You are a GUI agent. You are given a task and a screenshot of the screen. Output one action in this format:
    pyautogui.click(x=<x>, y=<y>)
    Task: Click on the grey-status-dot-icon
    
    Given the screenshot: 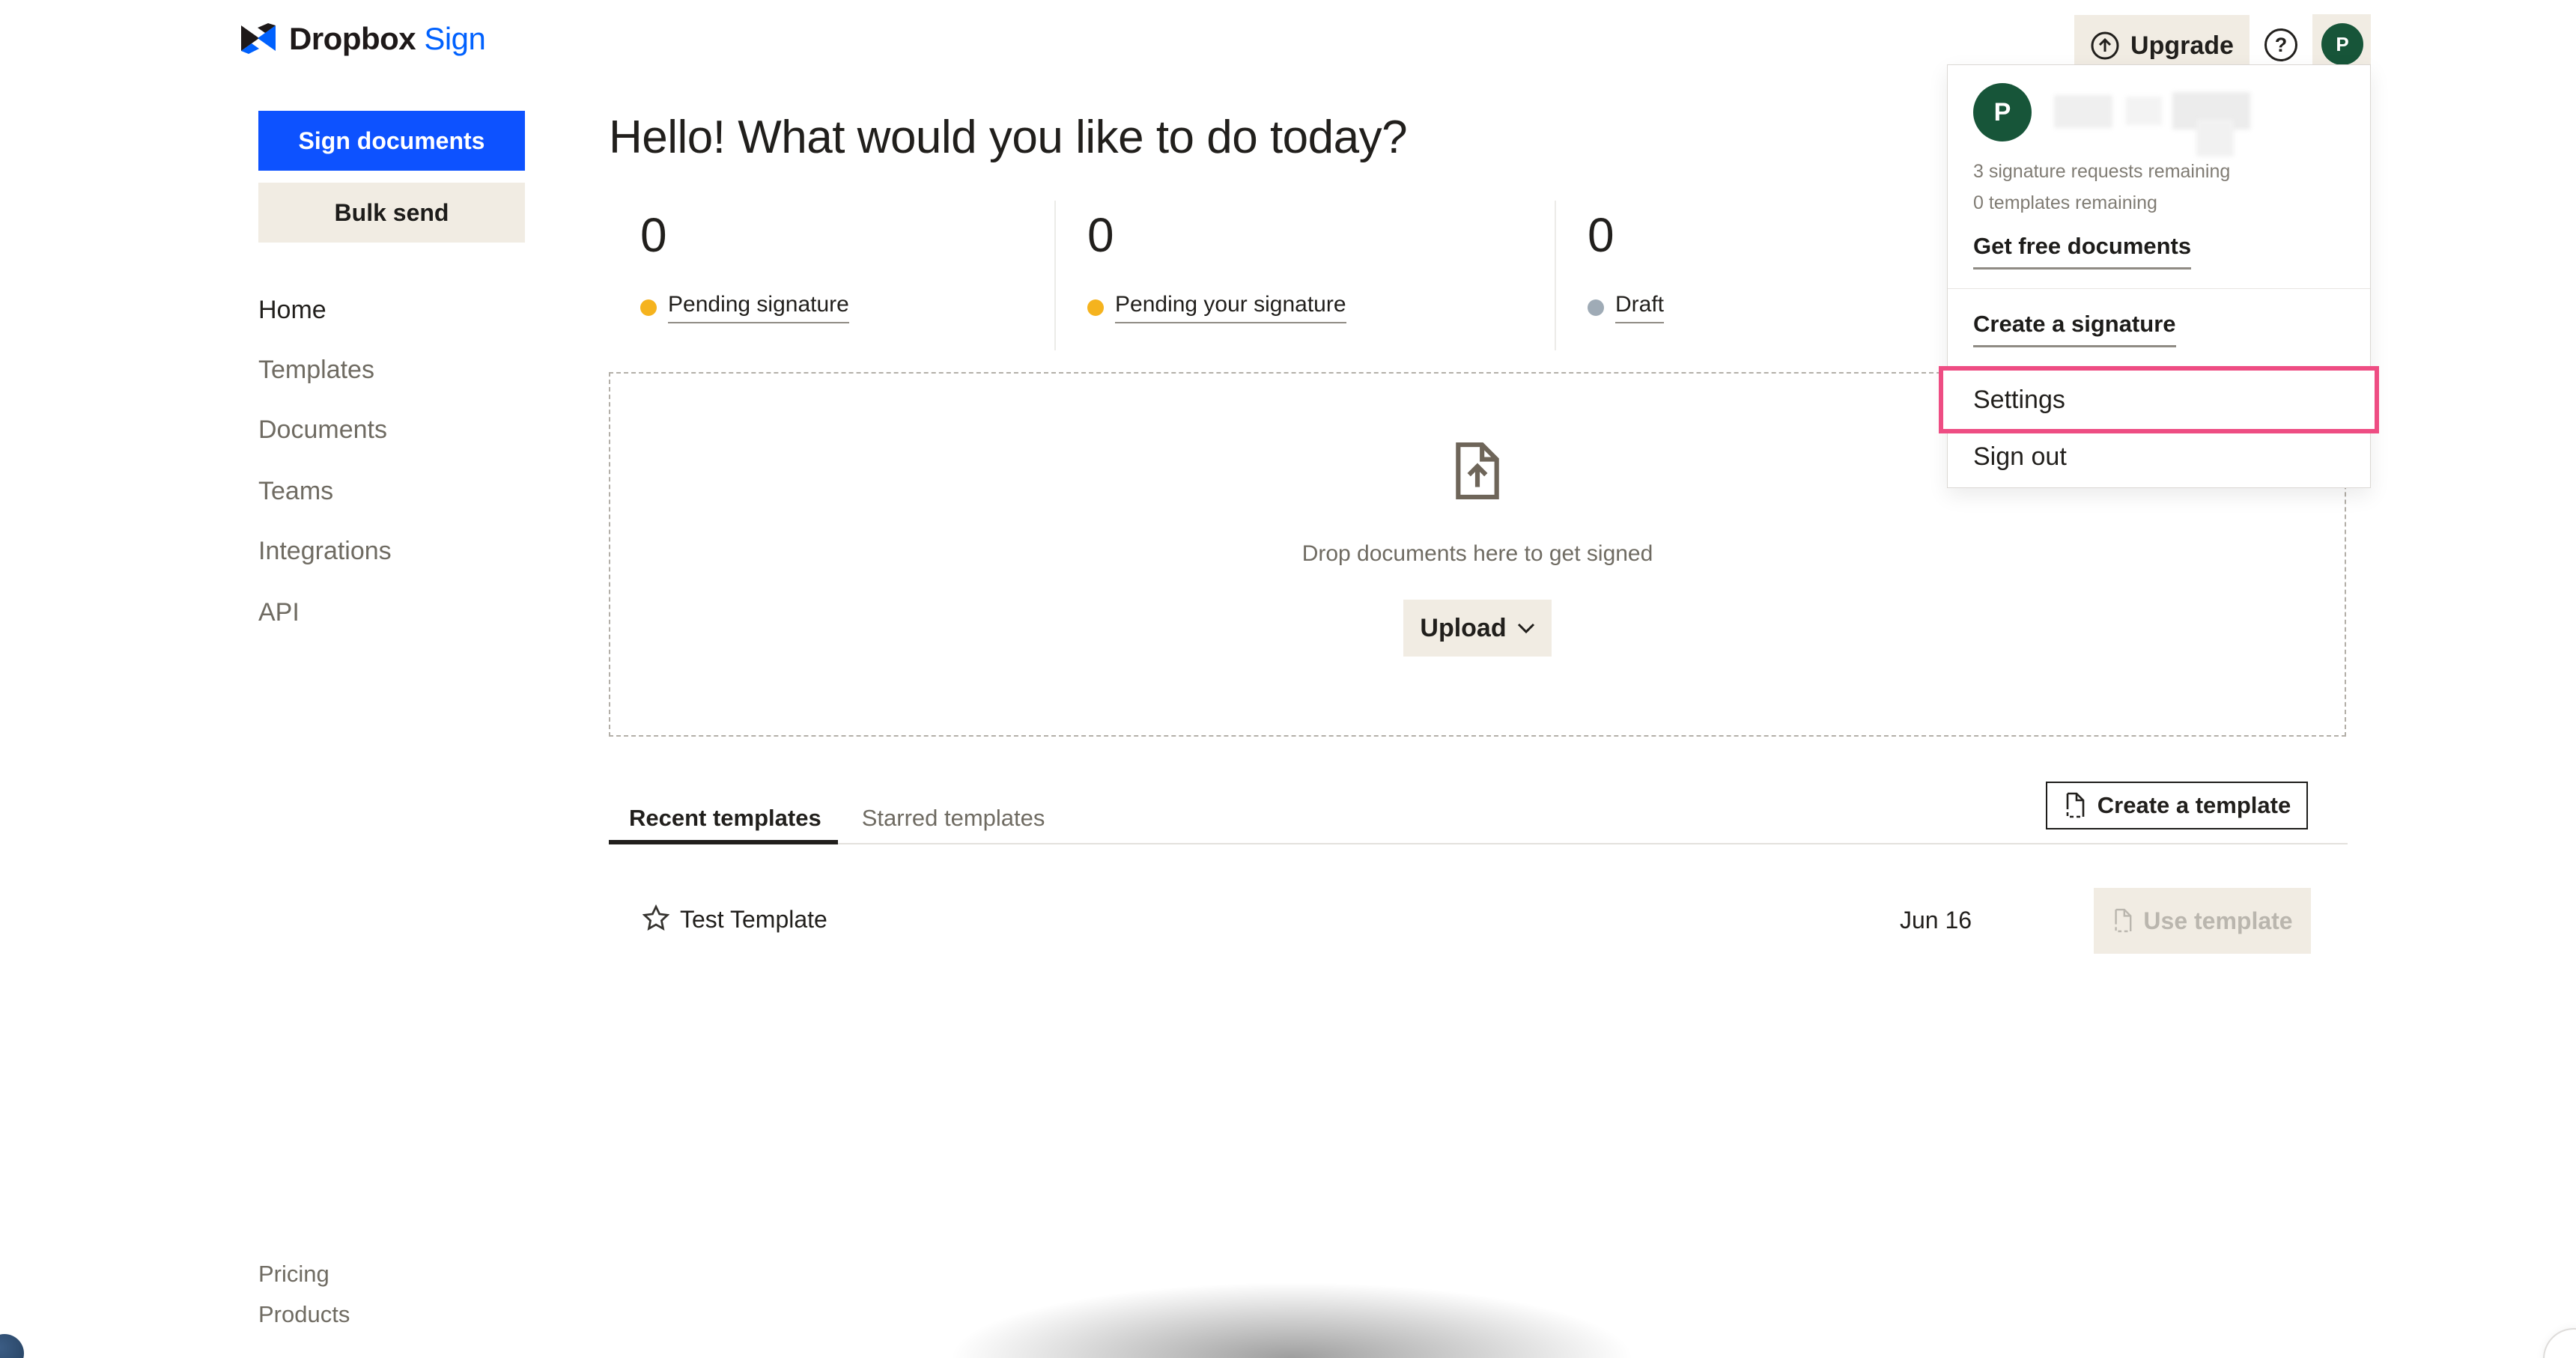 What is the action you would take?
    pyautogui.click(x=1596, y=307)
    